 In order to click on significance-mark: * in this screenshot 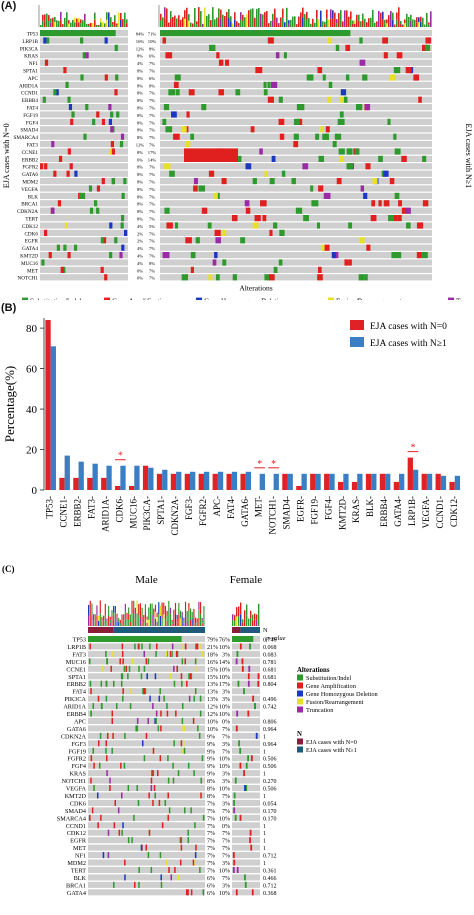, I will do `click(273, 464)`.